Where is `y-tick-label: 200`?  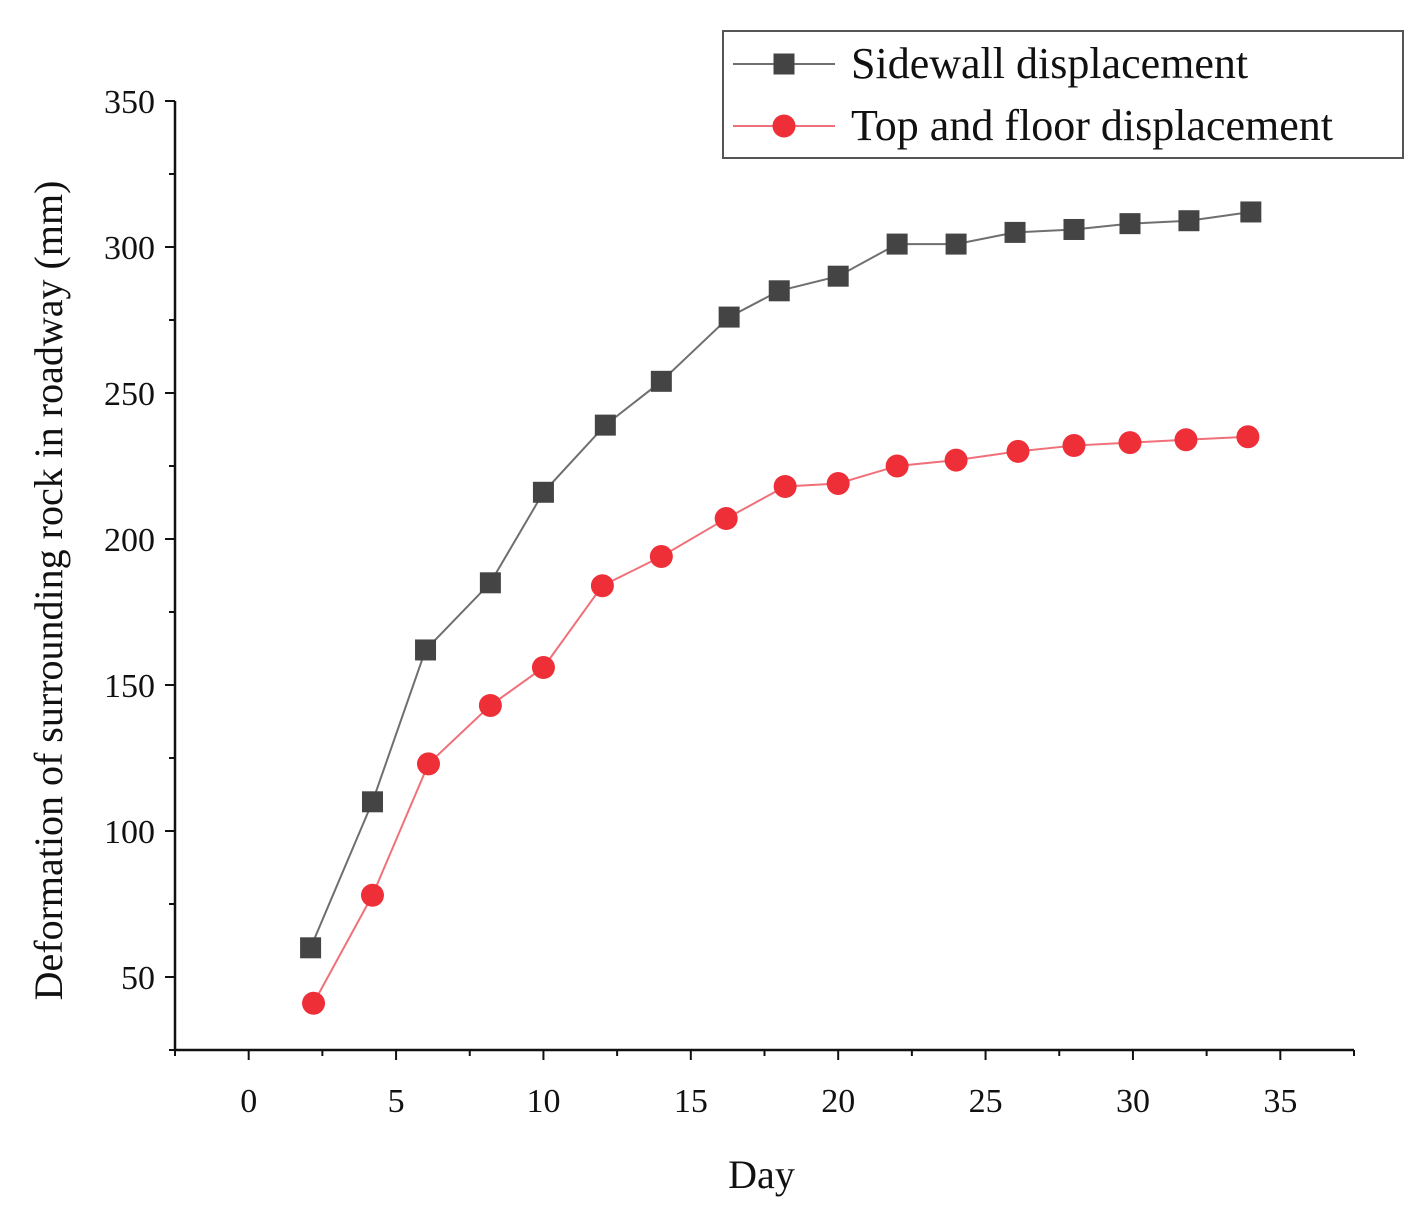 y-tick-label: 200 is located at coordinates (129, 540).